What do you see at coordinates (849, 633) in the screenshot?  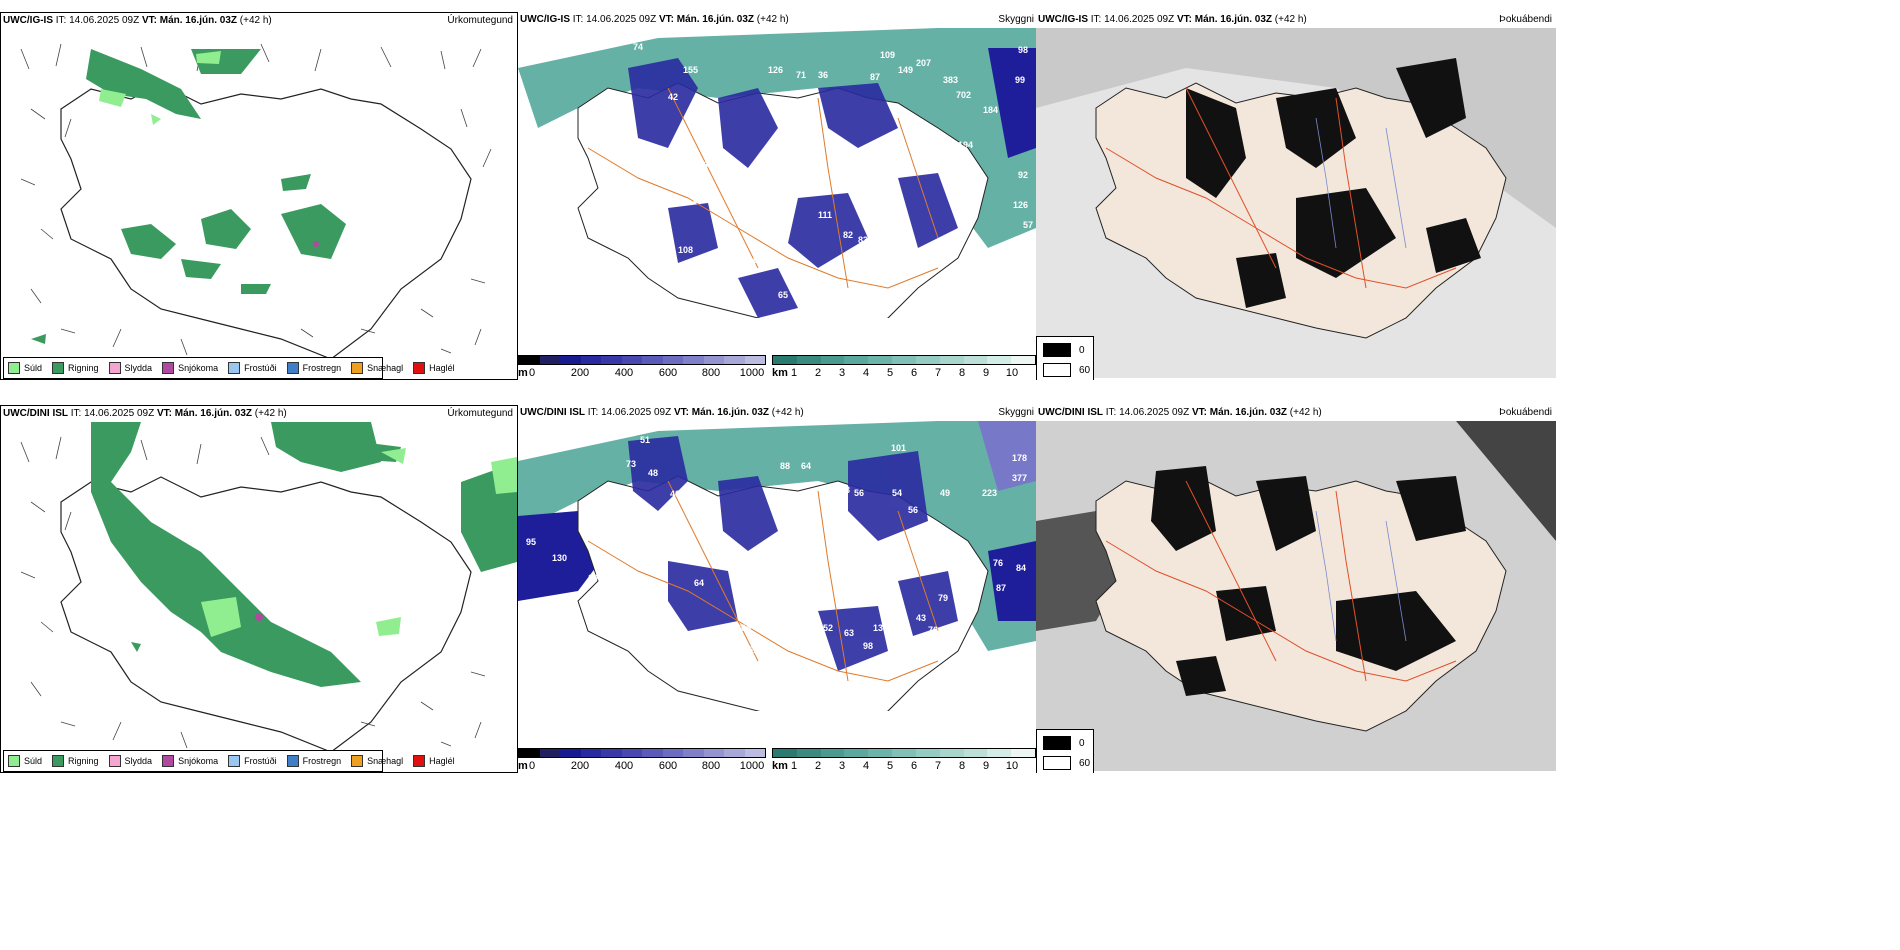 I see `svg-text: 63` at bounding box center [849, 633].